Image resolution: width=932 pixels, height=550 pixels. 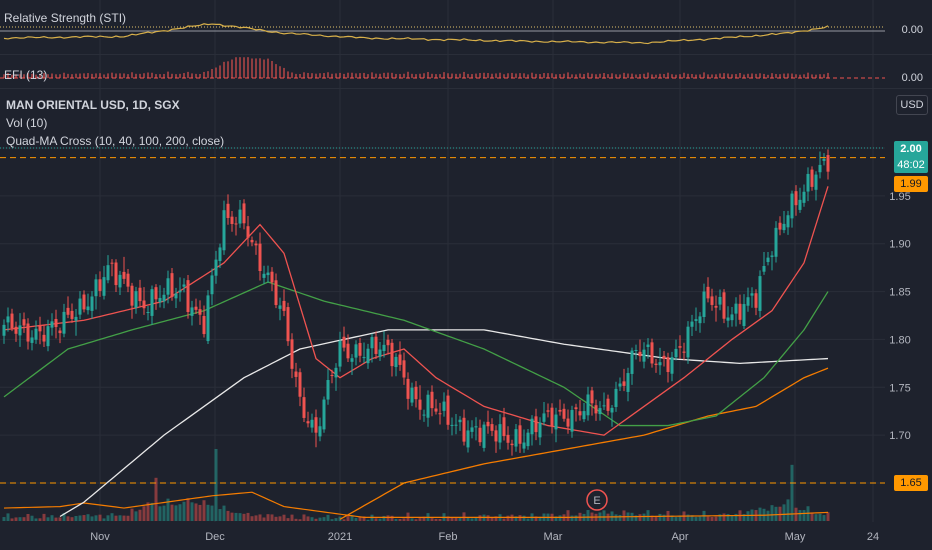 I want to click on rs-value: 0.00, so click(x=912, y=30).